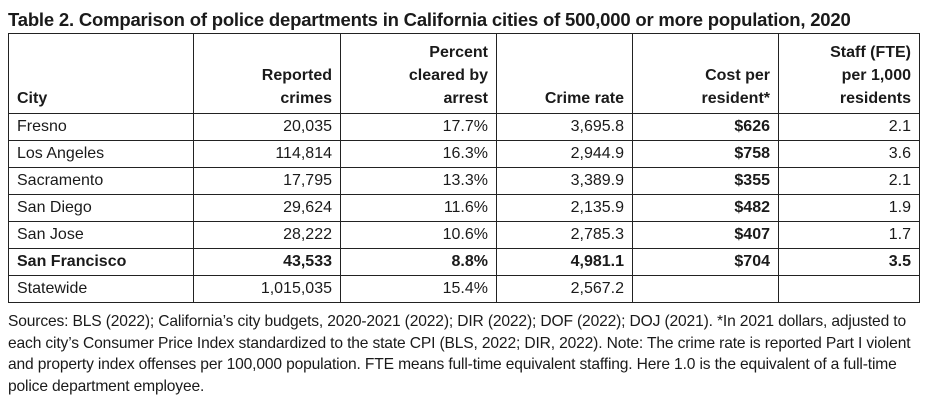  What do you see at coordinates (101, 289) in the screenshot?
I see `cell-city: Statewide` at bounding box center [101, 289].